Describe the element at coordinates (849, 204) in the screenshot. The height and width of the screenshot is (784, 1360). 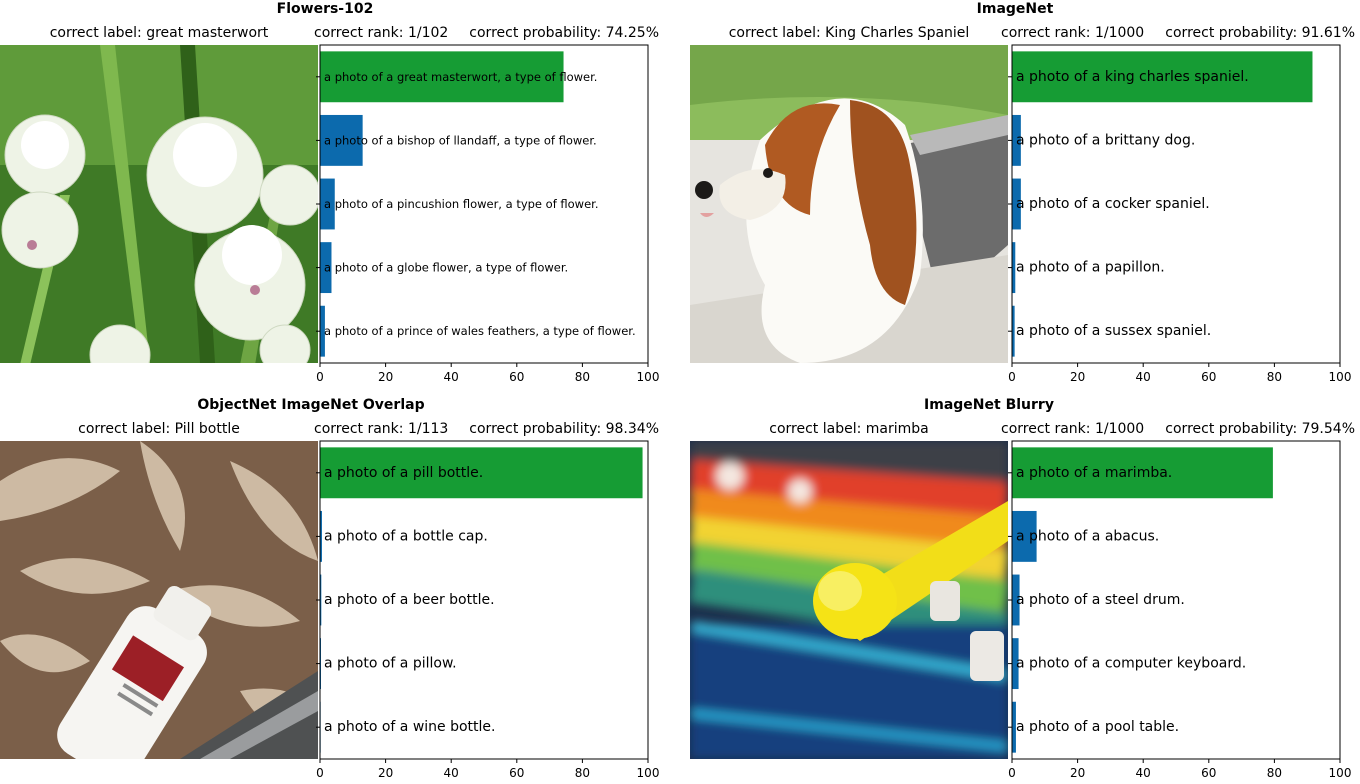
I see `dog-photo` at that location.